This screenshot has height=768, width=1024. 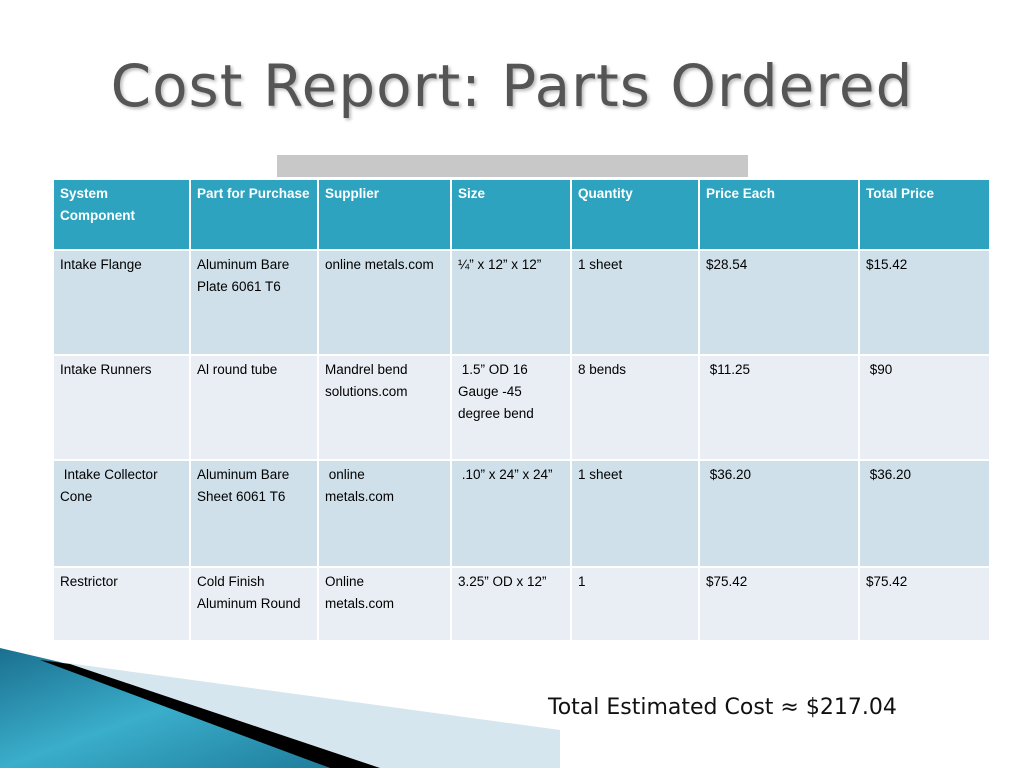 What do you see at coordinates (210, 714) in the screenshot?
I see `swoosh-black-stripe` at bounding box center [210, 714].